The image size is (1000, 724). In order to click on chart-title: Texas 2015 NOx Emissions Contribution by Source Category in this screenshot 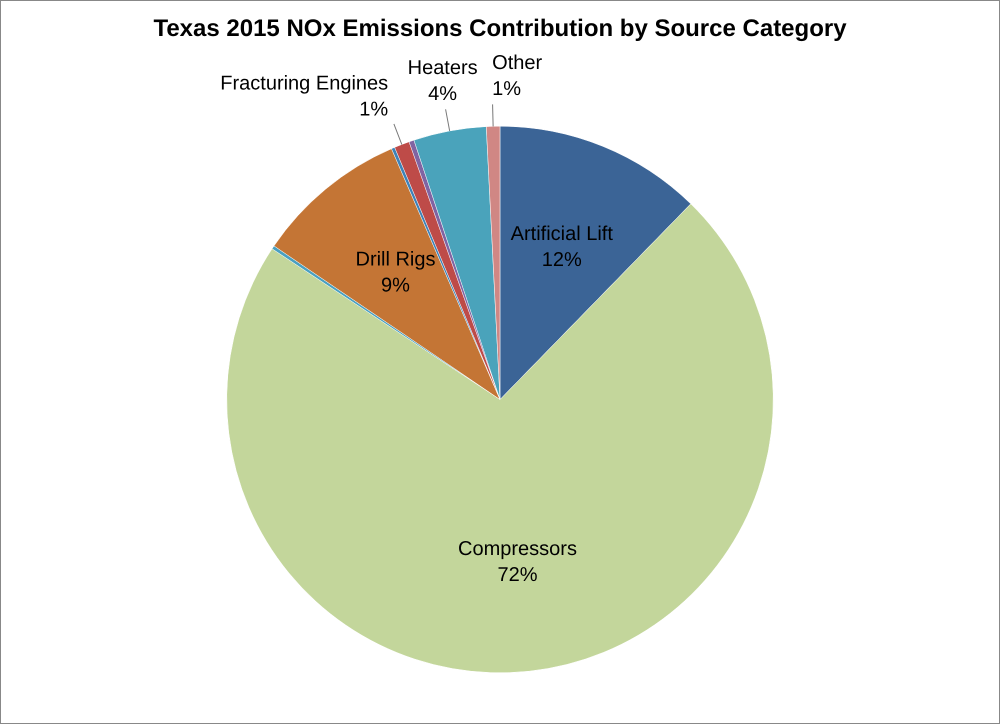, I will do `click(500, 29)`.